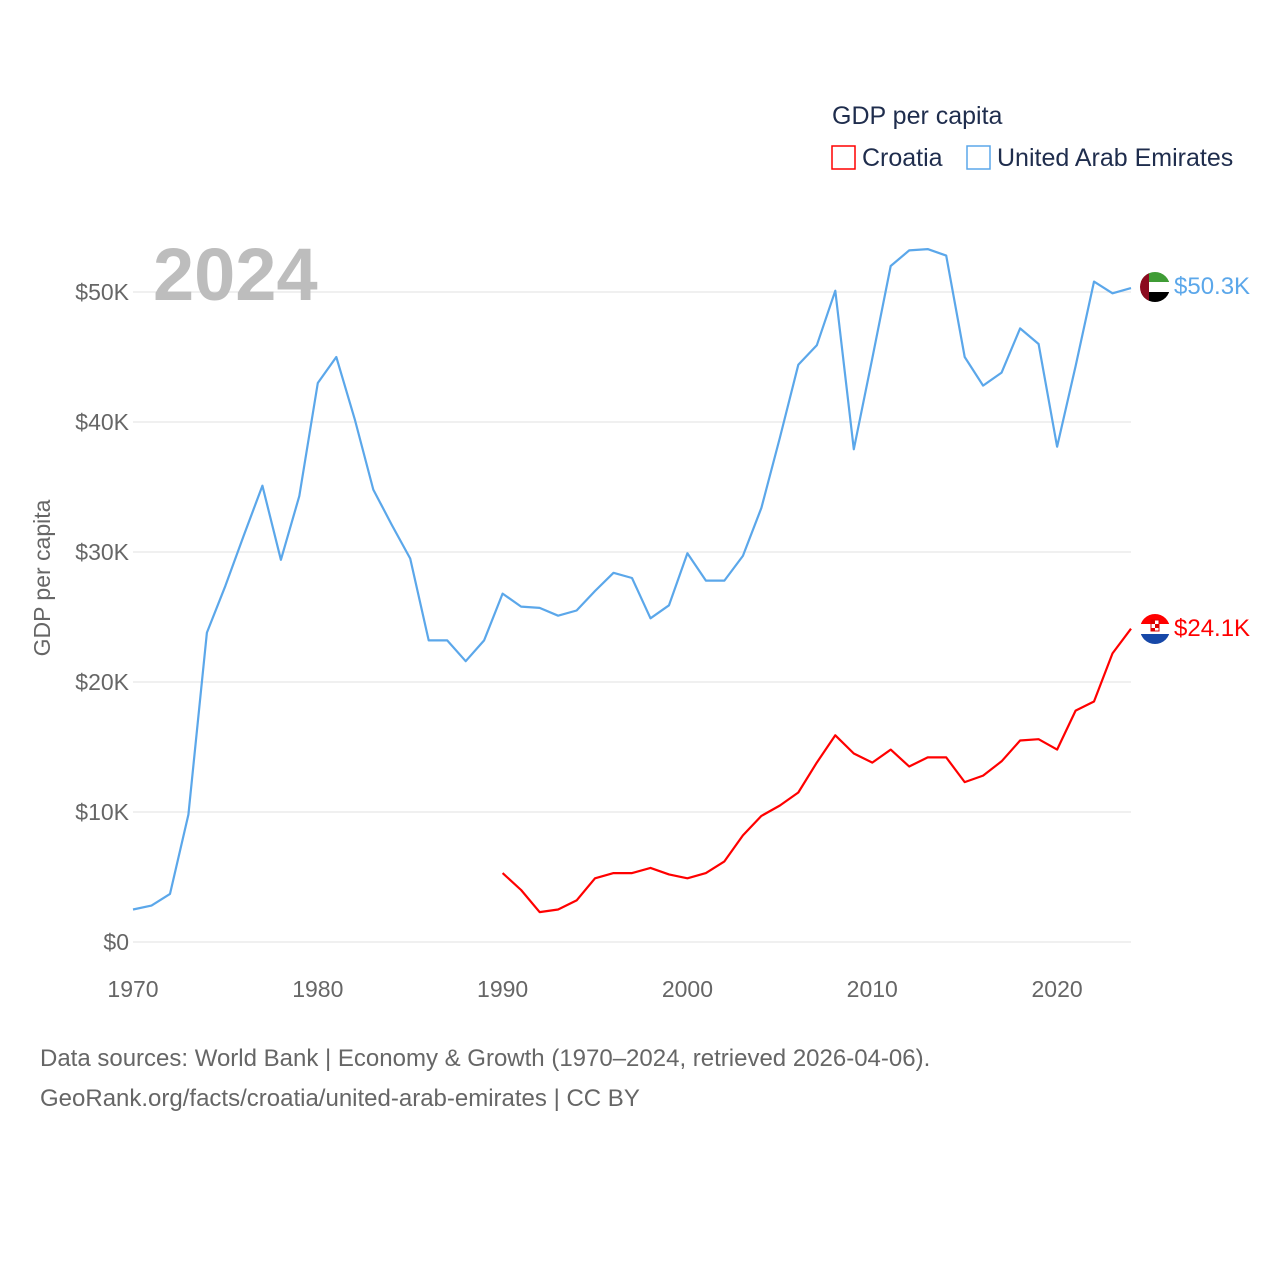  Describe the element at coordinates (42, 577) in the screenshot. I see `y-axis-label: GDP per capita` at that location.